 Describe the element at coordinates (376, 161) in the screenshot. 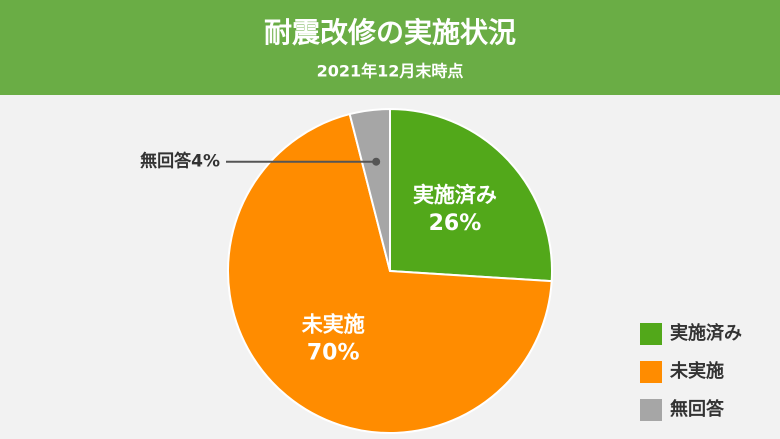

I see `leader-dot` at that location.